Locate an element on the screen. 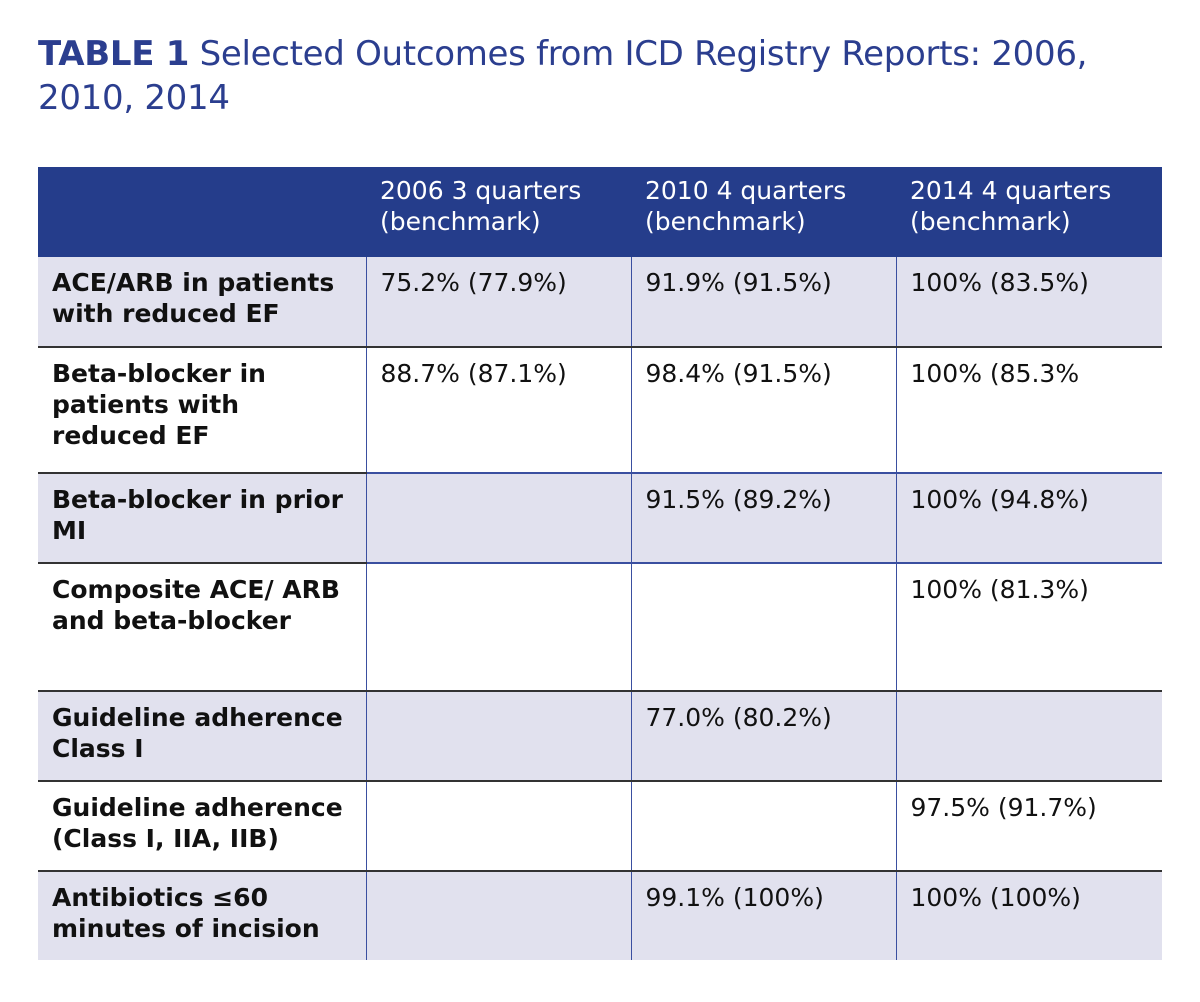  cell-2010: 91.5% (89.2%) is located at coordinates (763, 517).